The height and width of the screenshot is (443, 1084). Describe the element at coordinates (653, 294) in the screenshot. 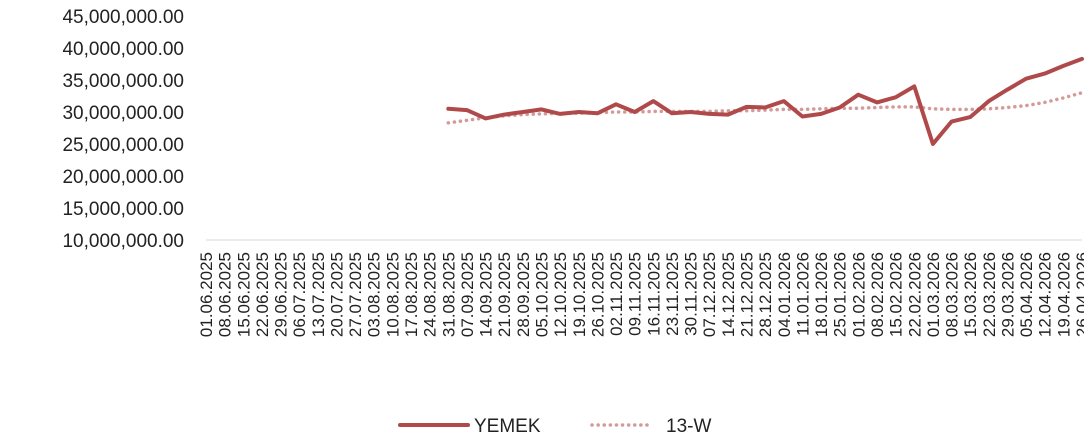

I see `x-tick-label: 16.11.2025` at that location.